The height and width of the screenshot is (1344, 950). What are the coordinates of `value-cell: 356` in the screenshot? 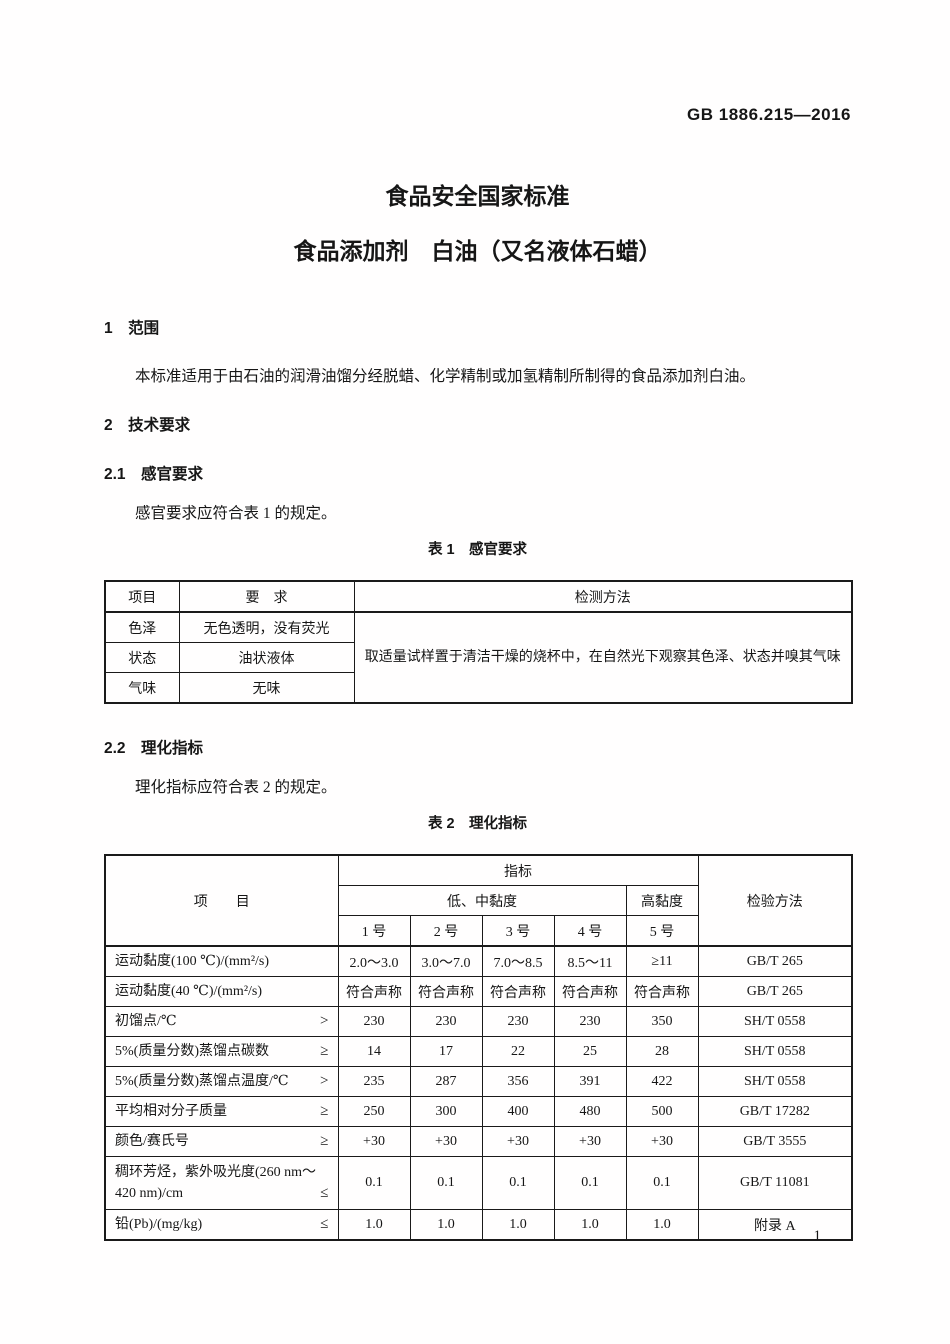 It's located at (518, 1081).